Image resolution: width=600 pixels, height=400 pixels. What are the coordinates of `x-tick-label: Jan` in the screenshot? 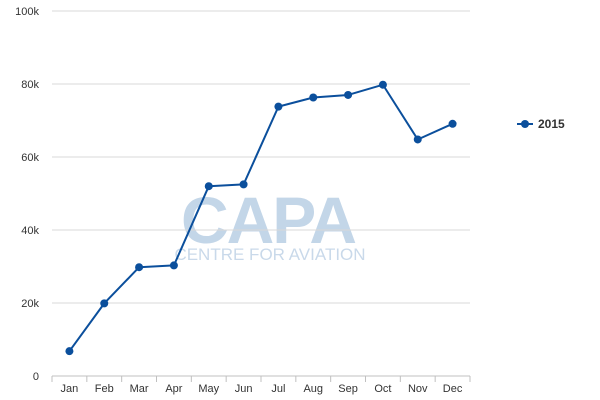 It's located at (70, 389).